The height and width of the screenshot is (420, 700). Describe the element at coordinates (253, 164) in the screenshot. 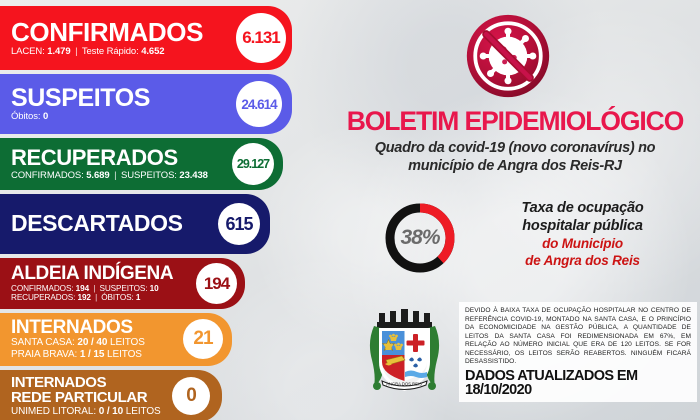

I see `stat-value-recuperados: 29.127` at that location.